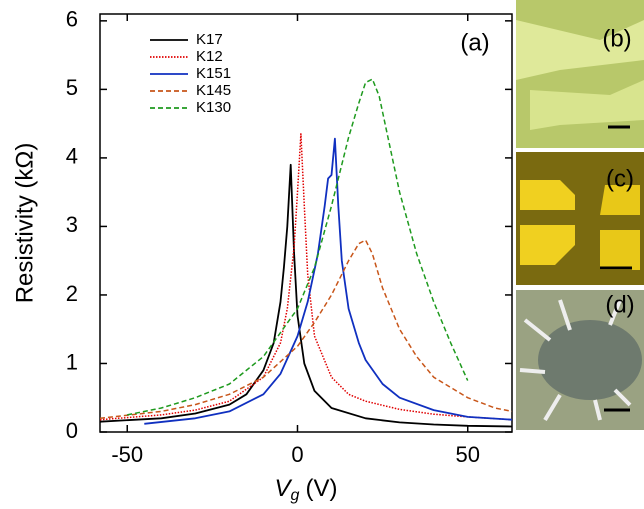 The image size is (644, 509). I want to click on x-axis-label: Vg (V), so click(306, 489).